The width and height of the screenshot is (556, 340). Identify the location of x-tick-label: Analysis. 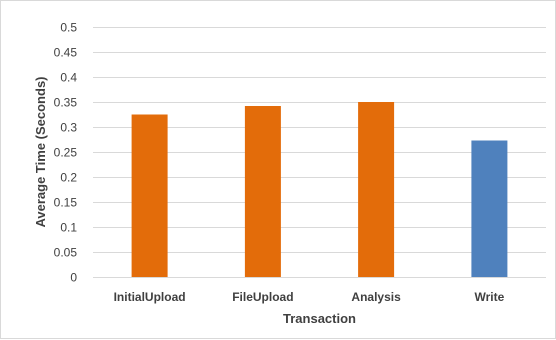
(376, 297).